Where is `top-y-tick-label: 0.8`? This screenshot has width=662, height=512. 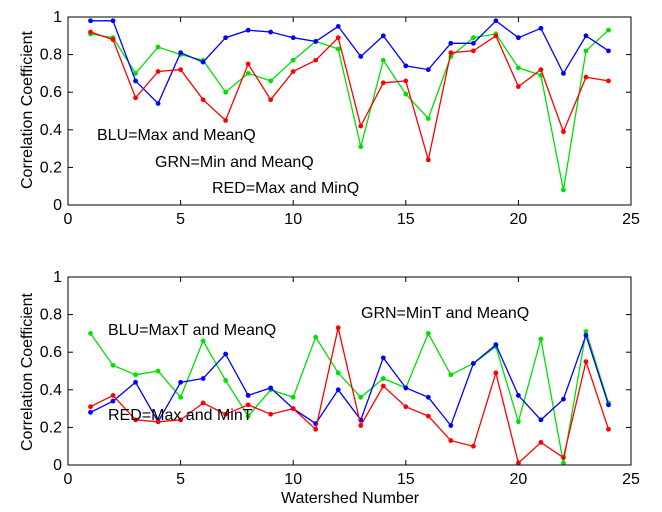
top-y-tick-label: 0.8 is located at coordinates (51, 55).